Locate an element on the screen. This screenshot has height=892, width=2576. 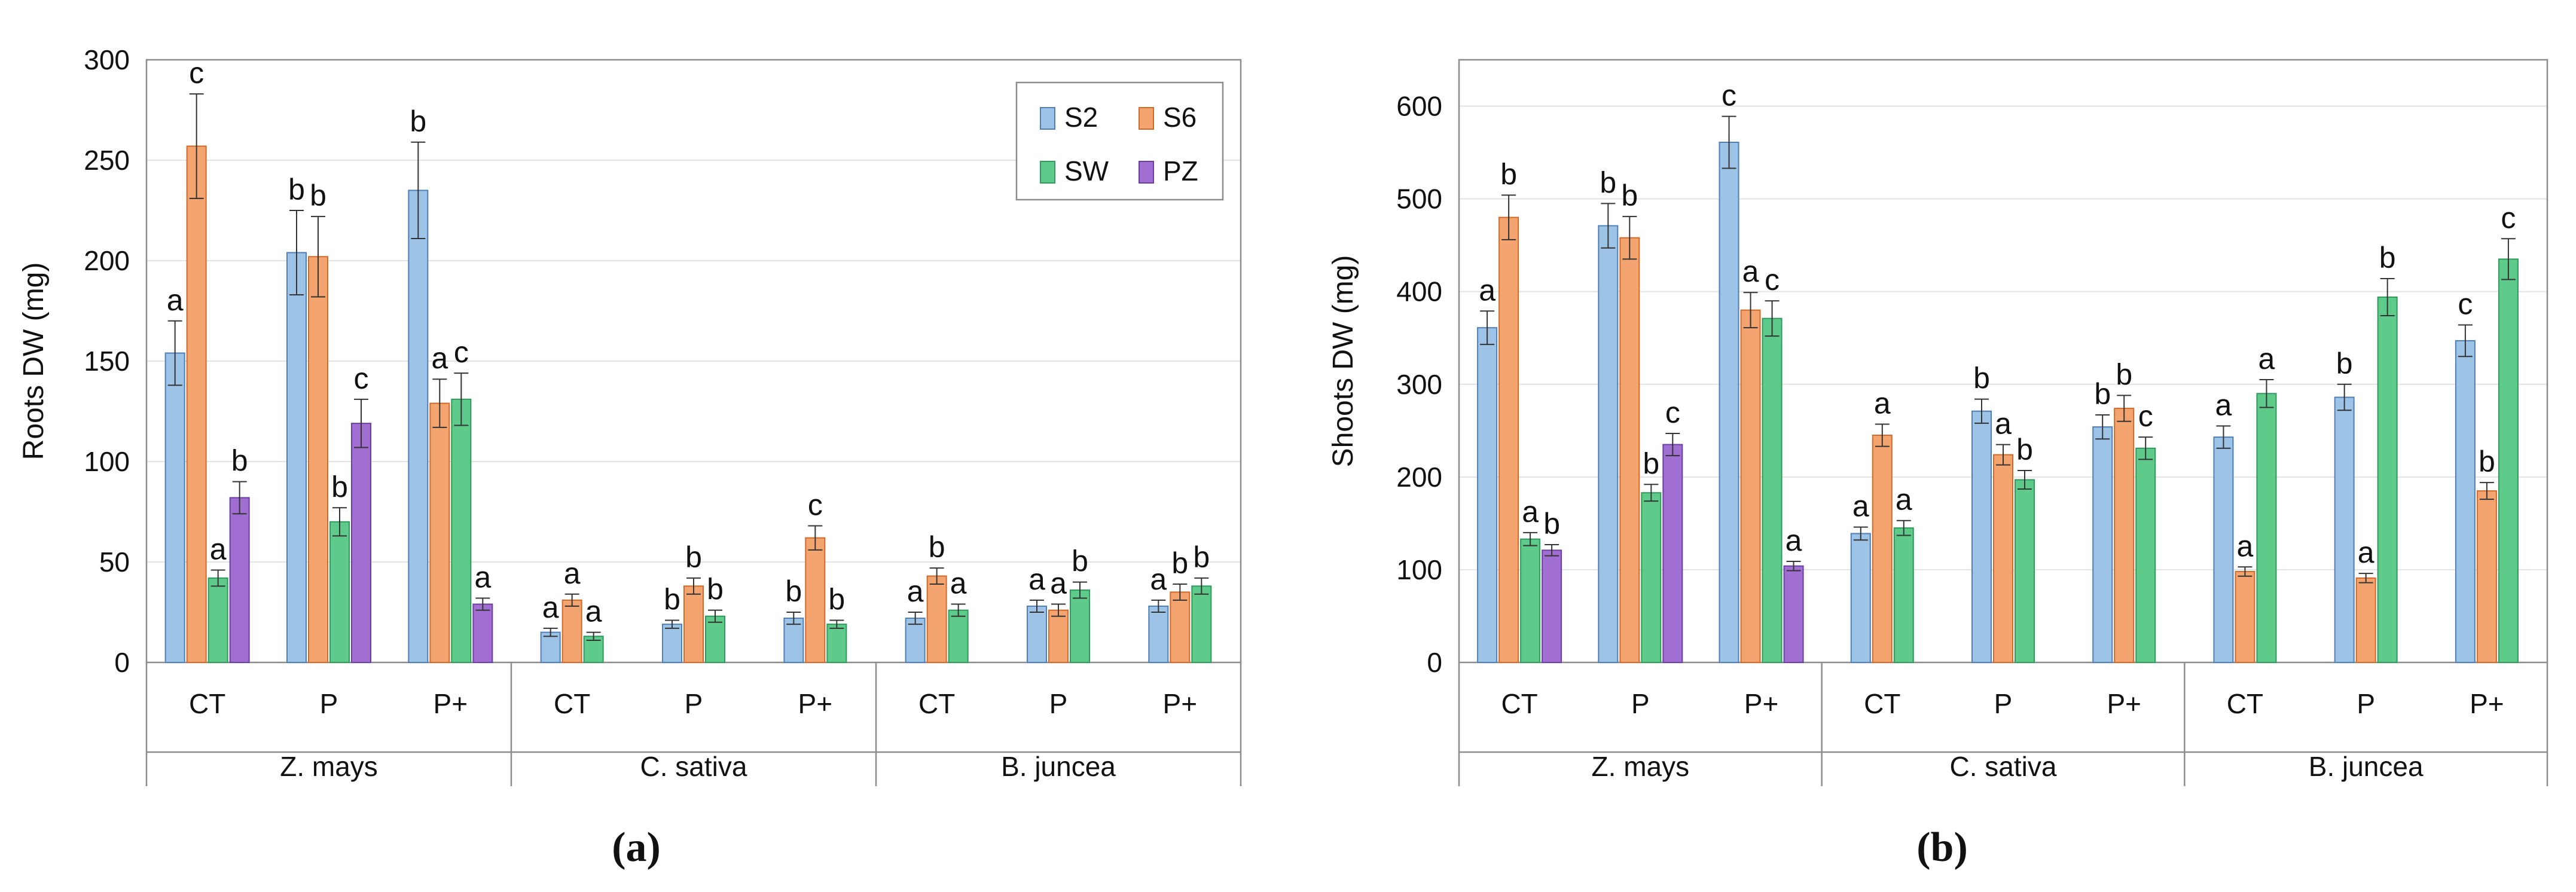
legend-label: S2 is located at coordinates (1081, 117).